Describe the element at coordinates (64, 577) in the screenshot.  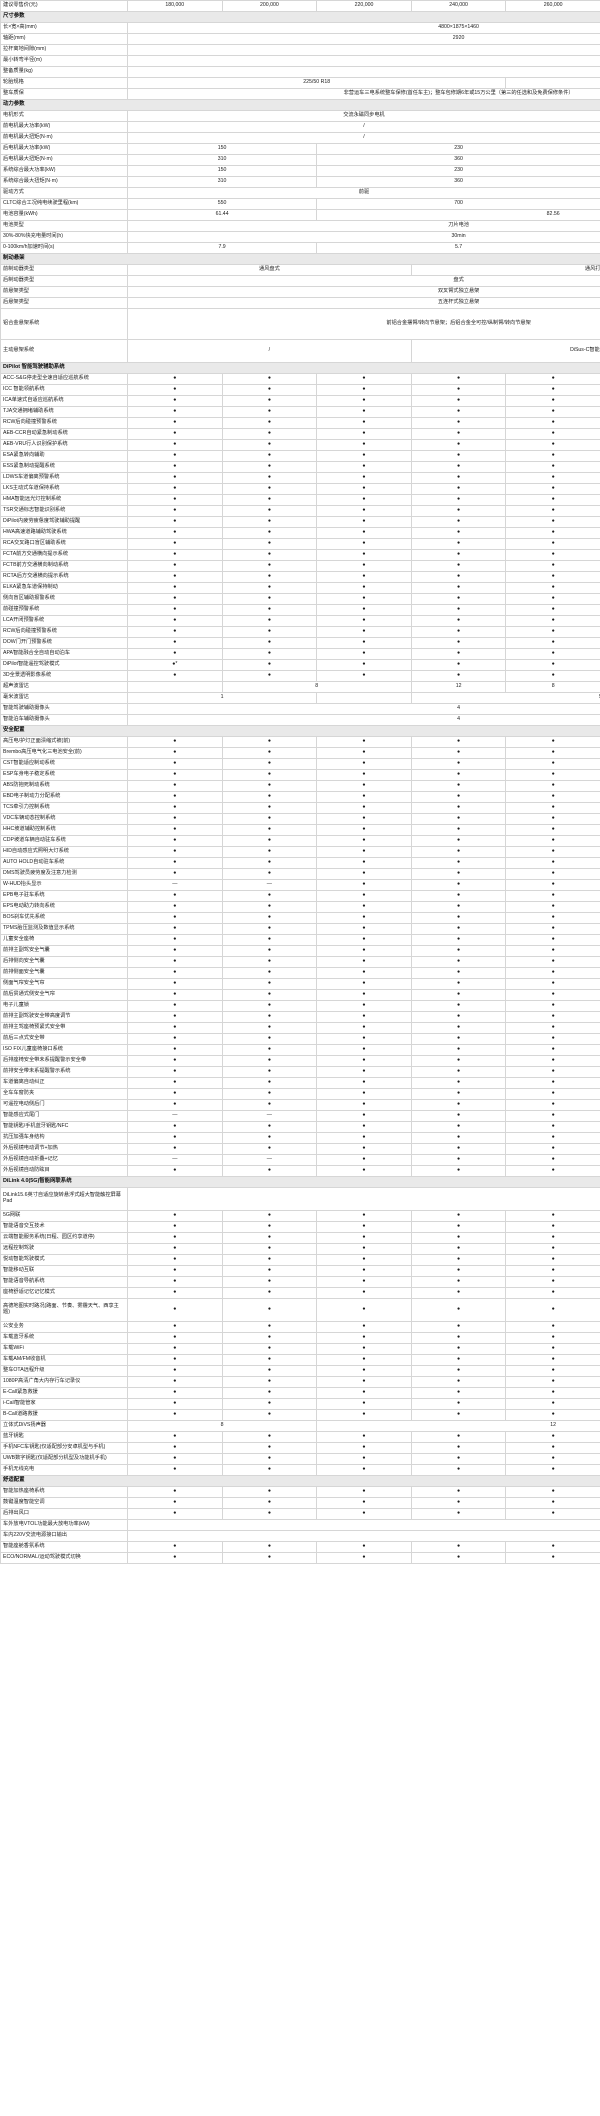
I see `spec-label: RCTA后方交通横向提示系统` at that location.